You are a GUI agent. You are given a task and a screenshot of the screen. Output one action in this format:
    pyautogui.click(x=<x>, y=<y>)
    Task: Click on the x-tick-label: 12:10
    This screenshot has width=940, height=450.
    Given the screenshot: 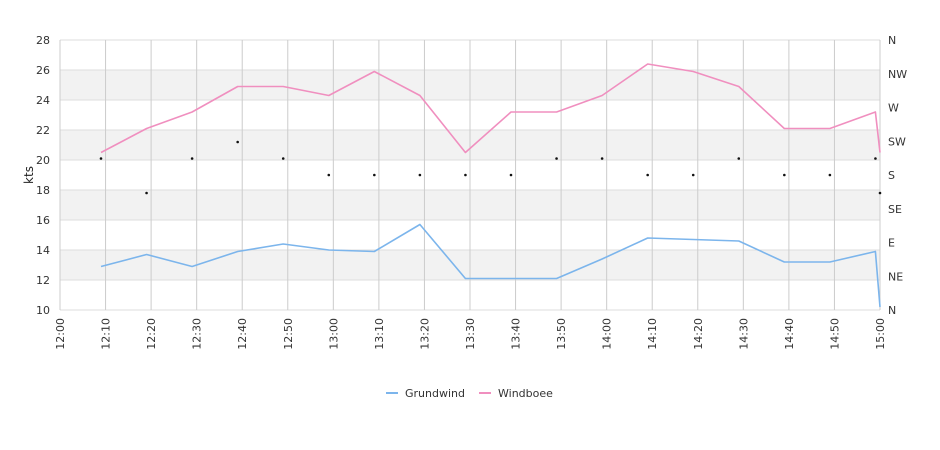 What is the action you would take?
    pyautogui.click(x=106, y=334)
    